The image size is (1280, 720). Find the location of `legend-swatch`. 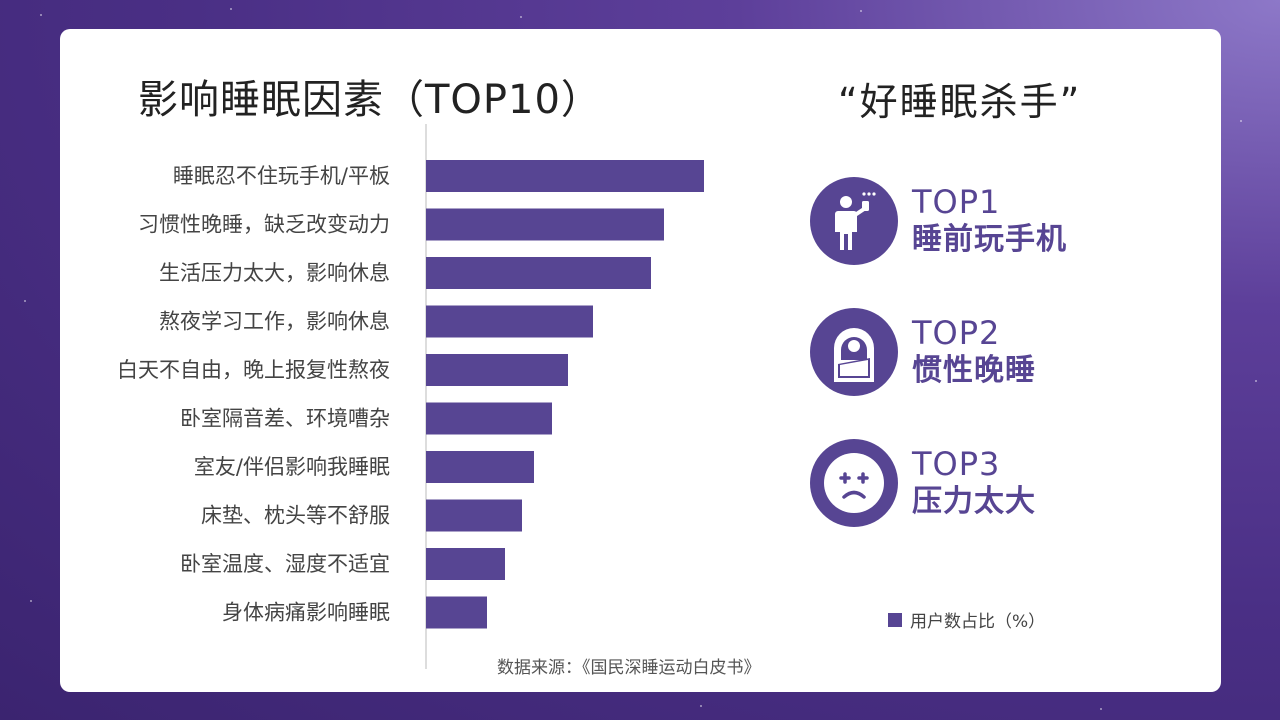

legend-swatch is located at coordinates (895, 619).